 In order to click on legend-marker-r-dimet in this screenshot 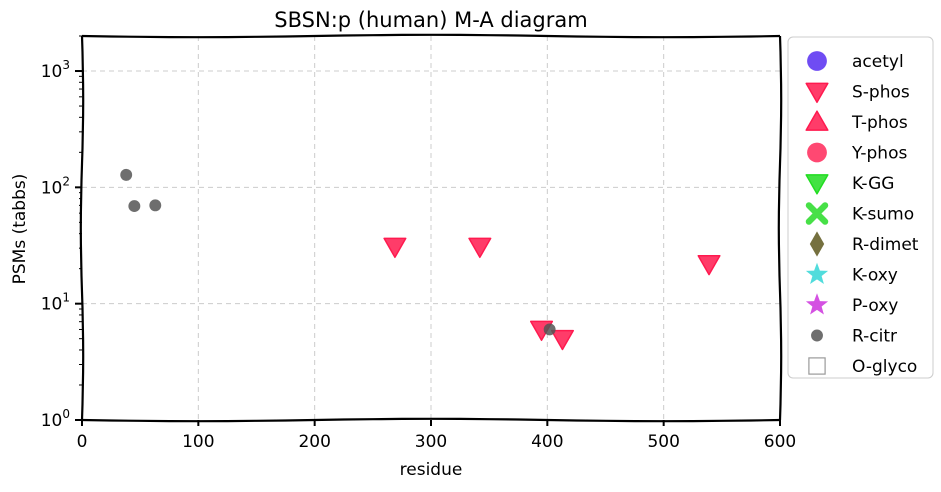, I will do `click(817, 244)`.